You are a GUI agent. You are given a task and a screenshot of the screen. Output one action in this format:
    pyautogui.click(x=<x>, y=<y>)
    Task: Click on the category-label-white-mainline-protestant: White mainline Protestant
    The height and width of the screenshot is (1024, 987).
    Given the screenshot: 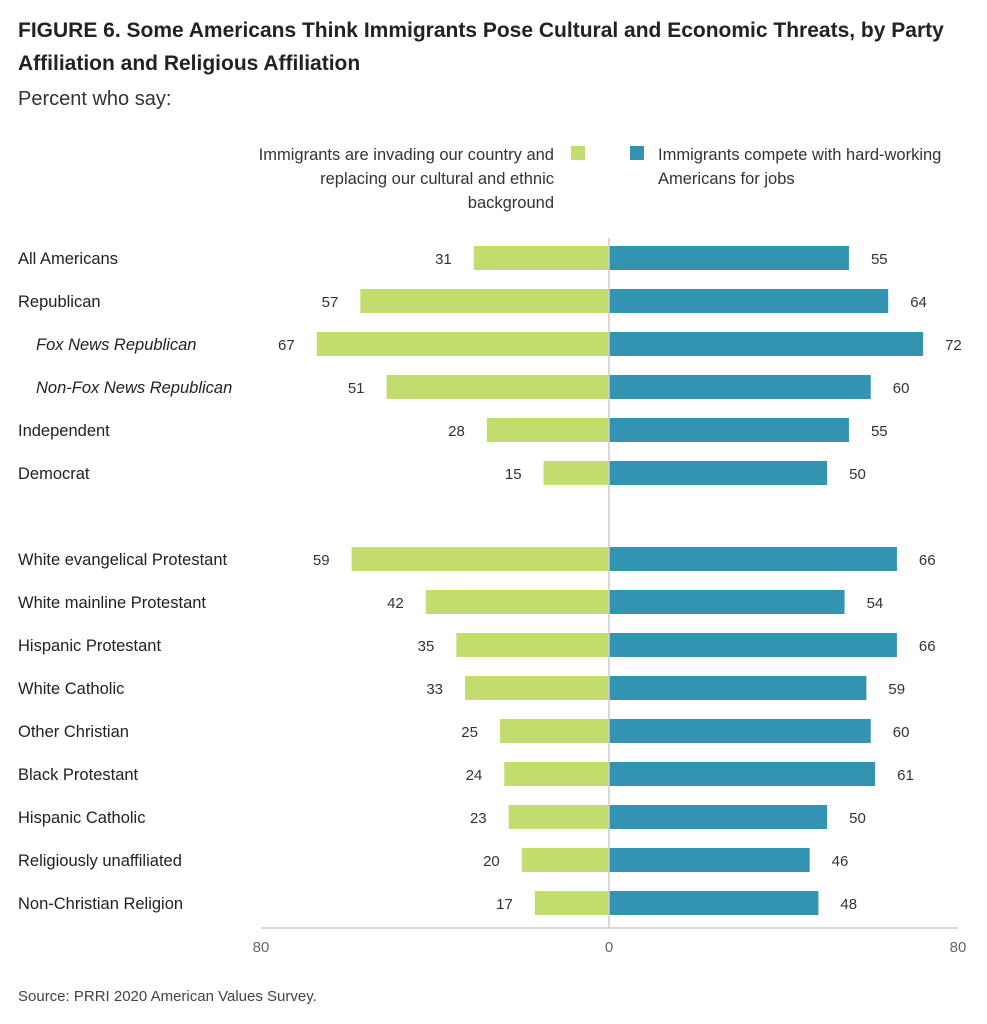 What is the action you would take?
    pyautogui.click(x=112, y=603)
    